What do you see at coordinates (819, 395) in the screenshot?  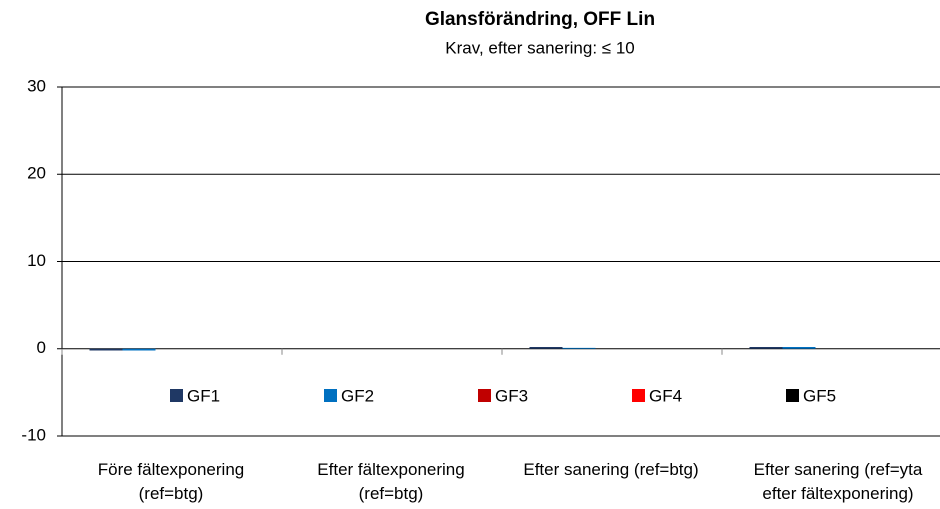 I see `legend-label: GF5` at bounding box center [819, 395].